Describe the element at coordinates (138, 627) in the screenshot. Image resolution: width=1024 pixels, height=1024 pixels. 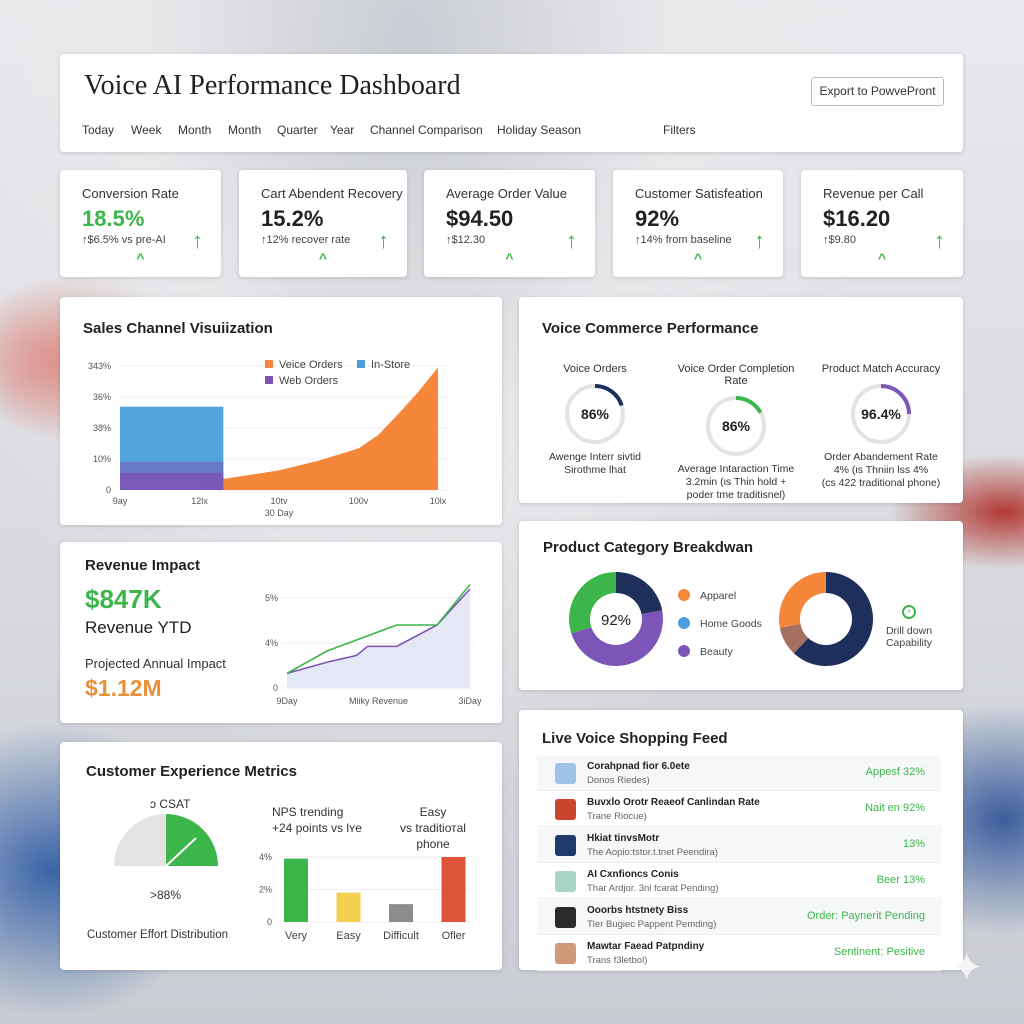
I see `revenue-ytd-label: Revenue YTD` at that location.